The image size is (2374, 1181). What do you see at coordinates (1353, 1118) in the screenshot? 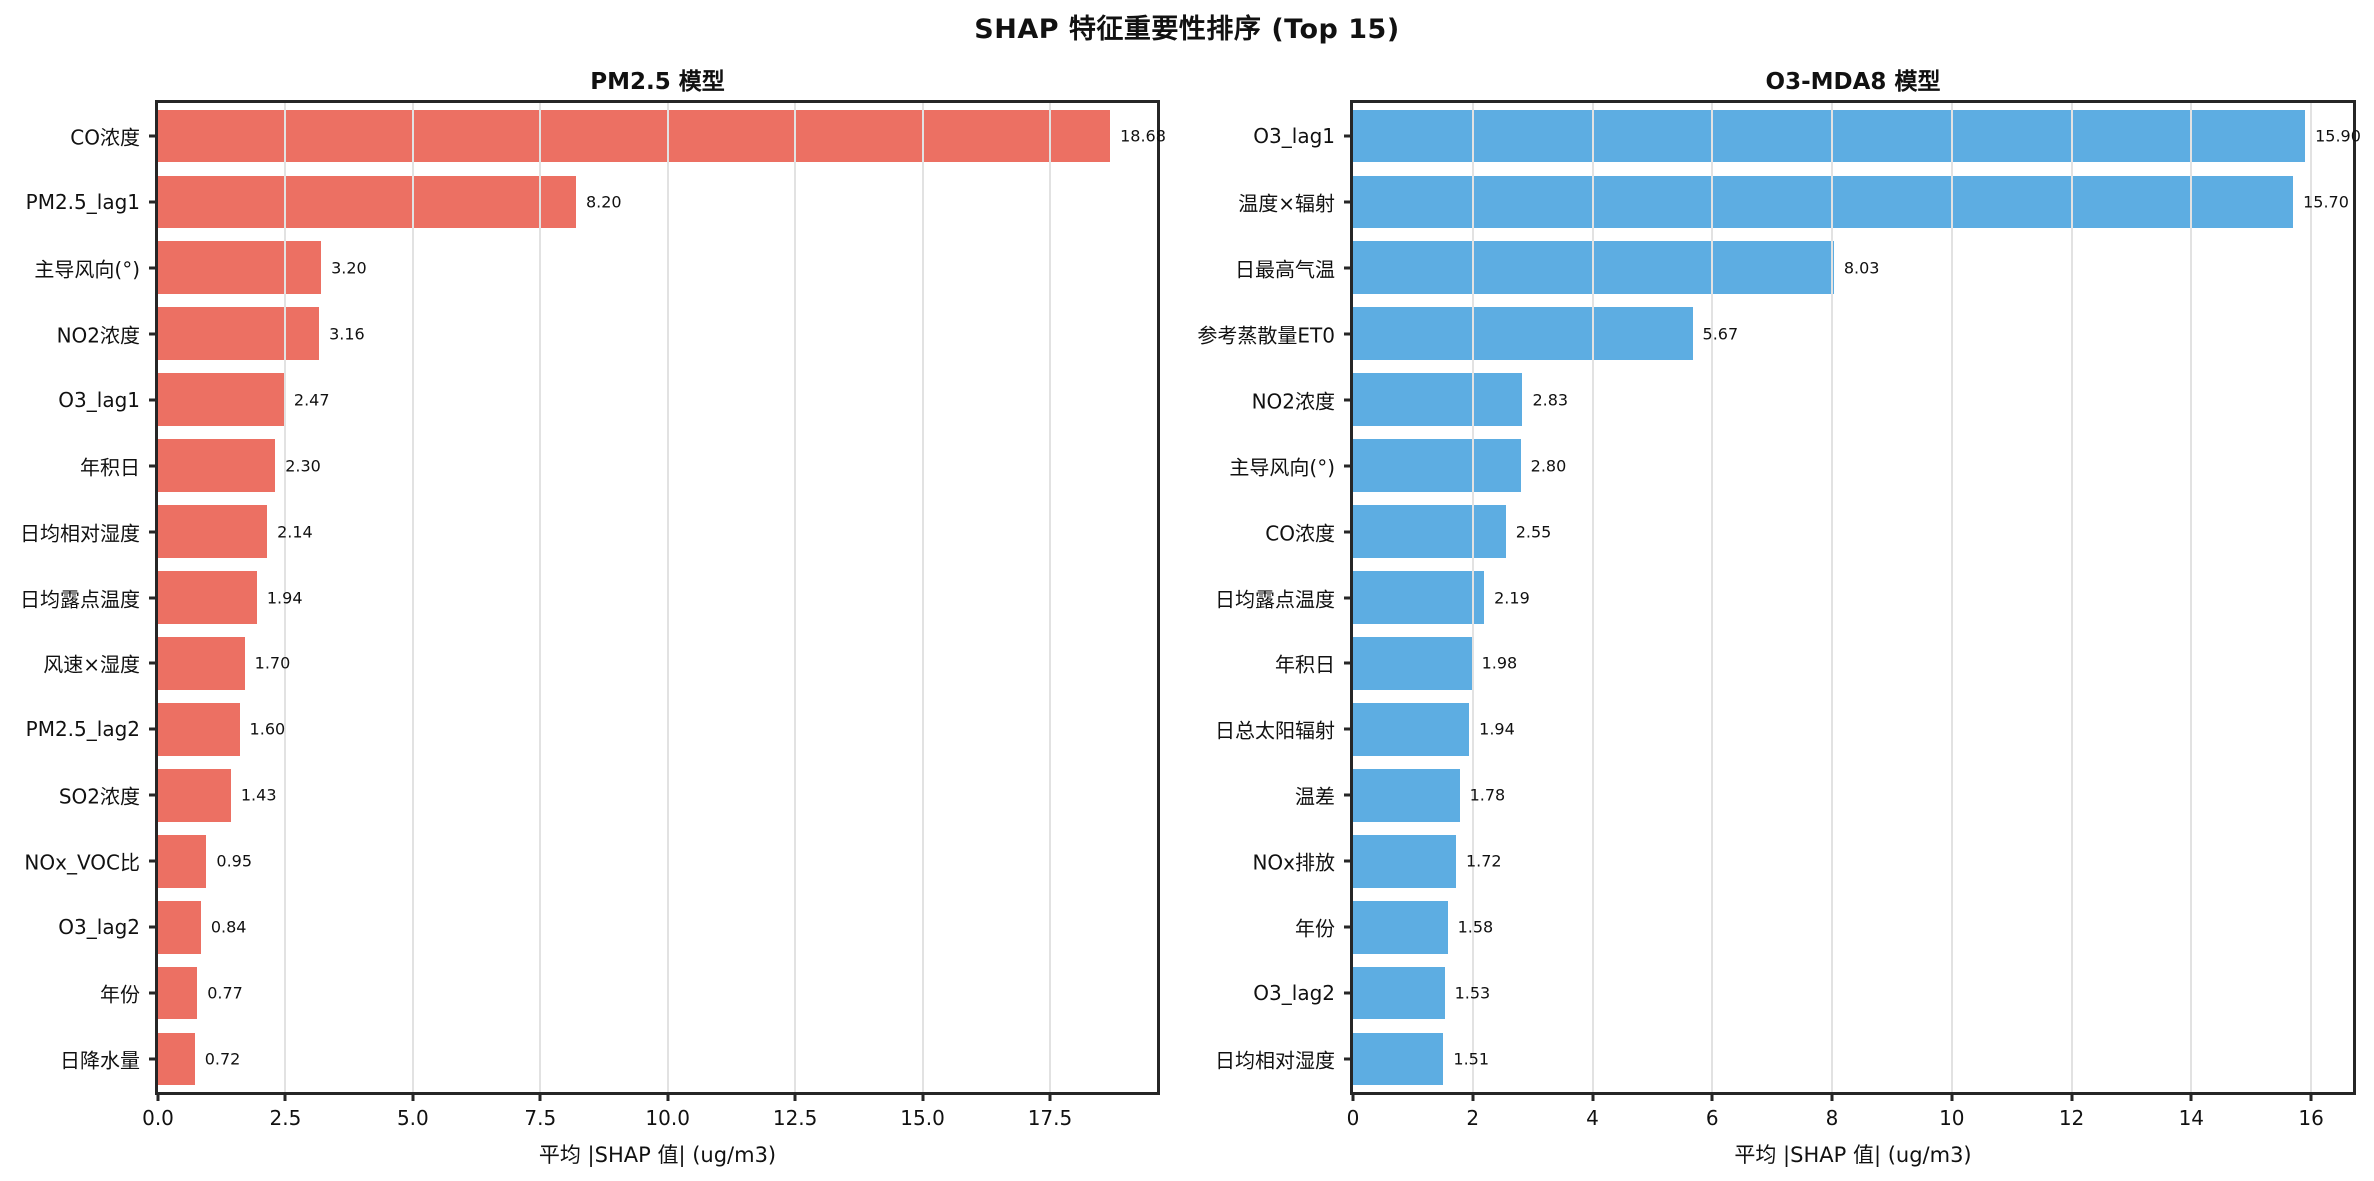
I see `x-tick-label: 0` at bounding box center [1353, 1118].